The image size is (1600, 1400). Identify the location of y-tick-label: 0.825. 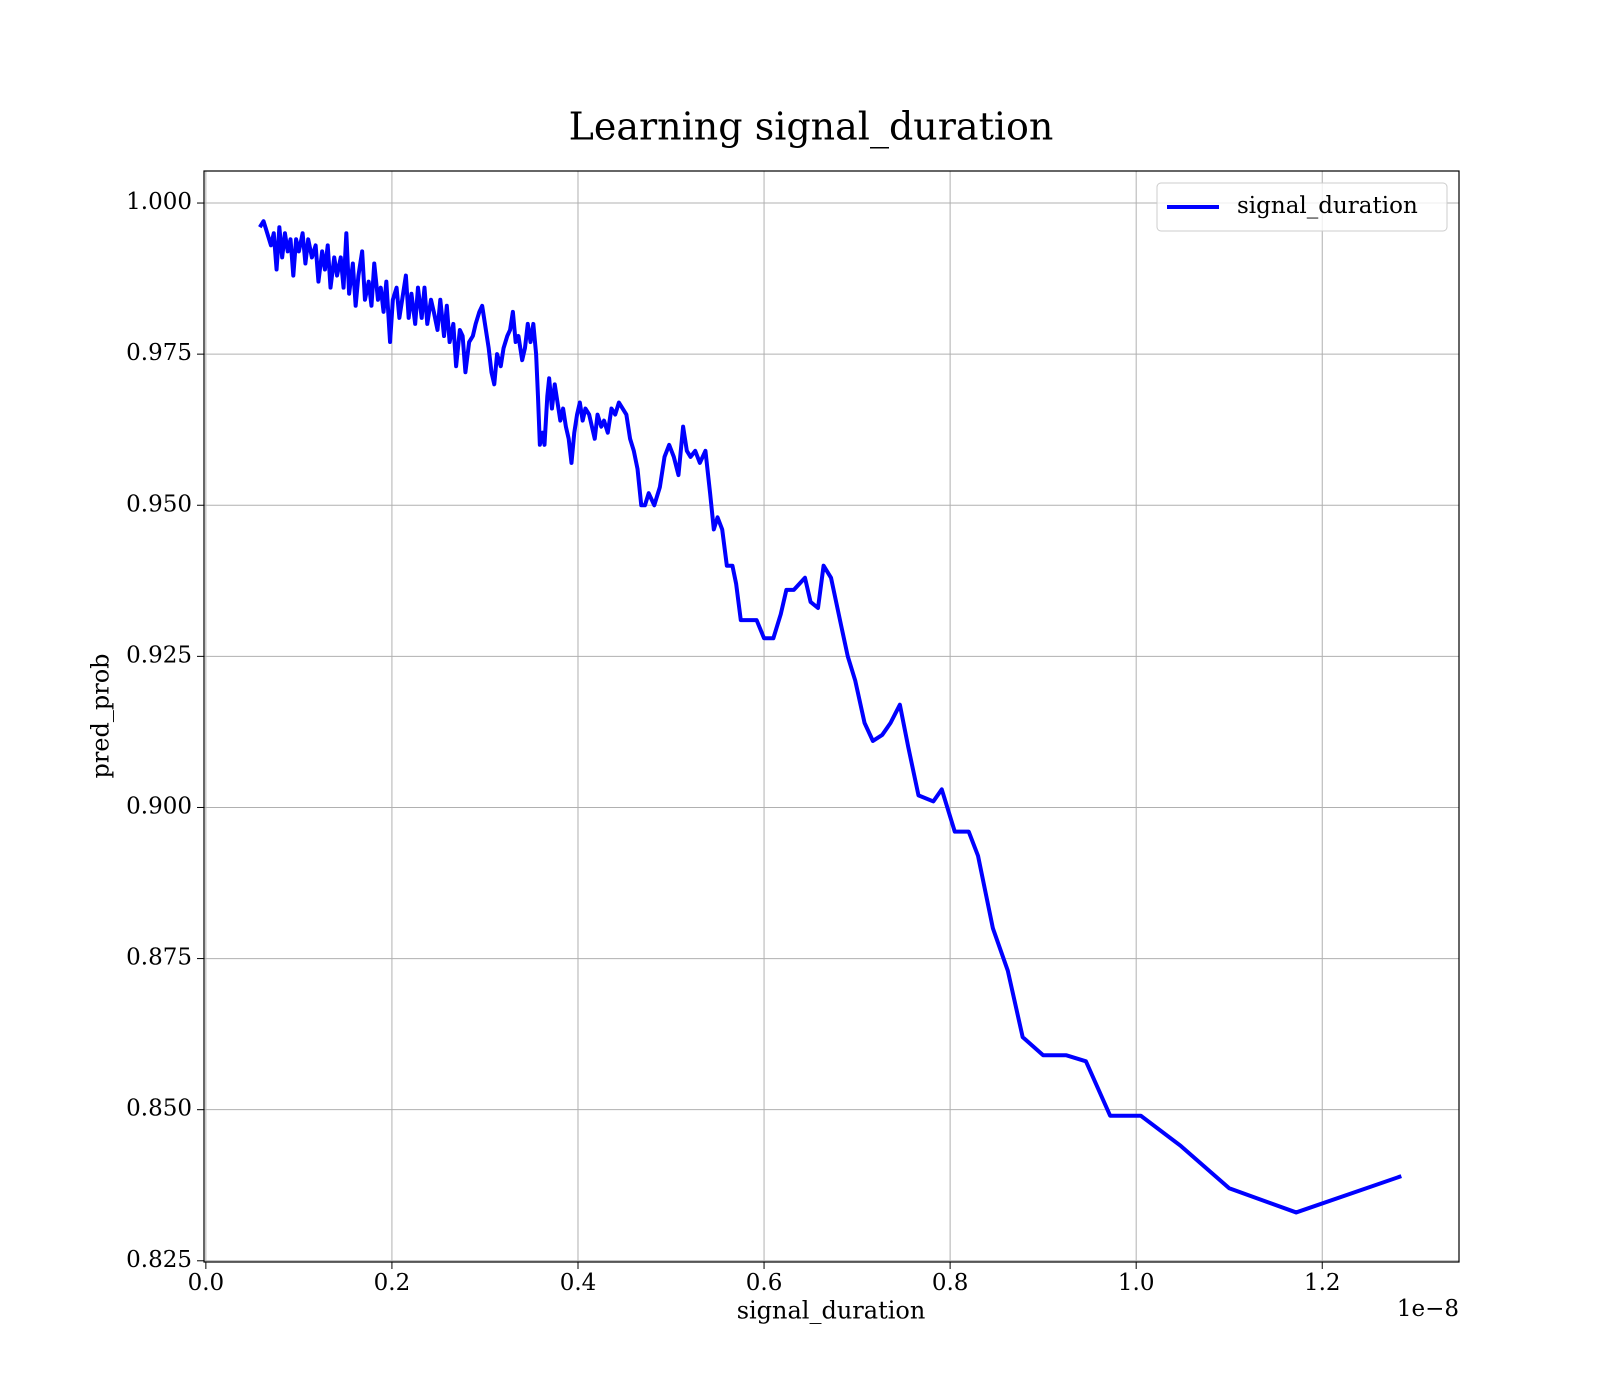
(159, 1260).